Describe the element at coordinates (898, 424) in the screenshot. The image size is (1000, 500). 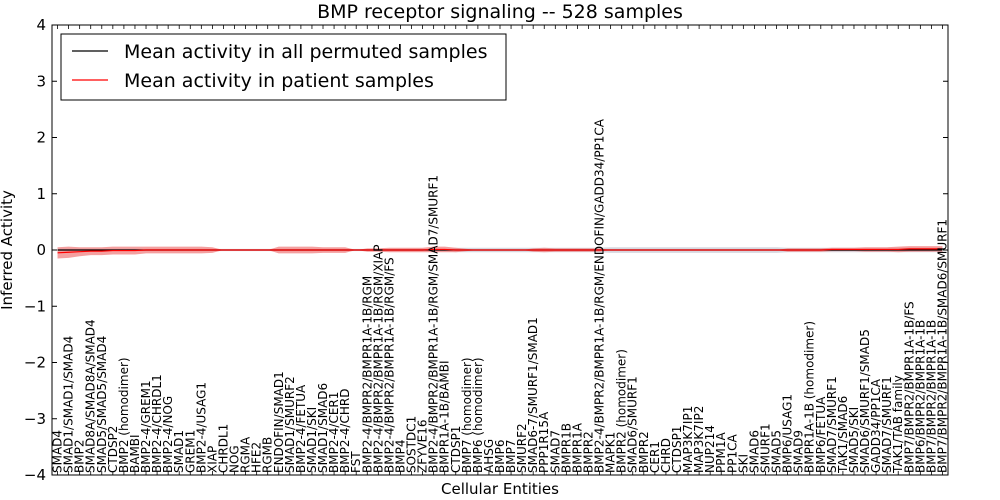
I see `entity-label: TAK1/TAB family` at that location.